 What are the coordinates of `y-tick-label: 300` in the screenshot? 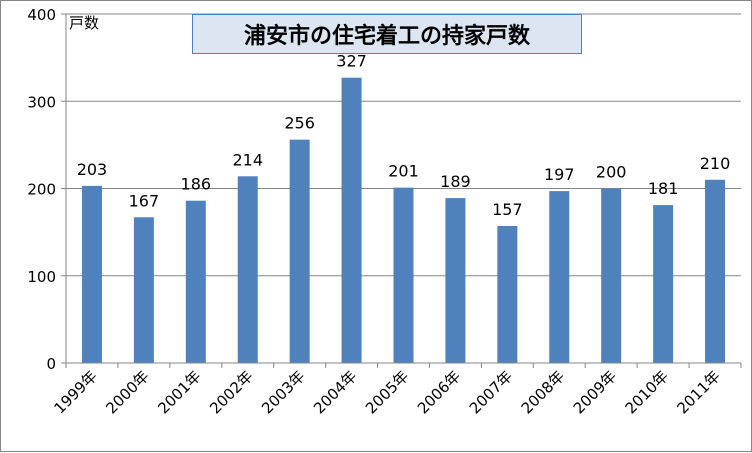 It's located at (41, 102).